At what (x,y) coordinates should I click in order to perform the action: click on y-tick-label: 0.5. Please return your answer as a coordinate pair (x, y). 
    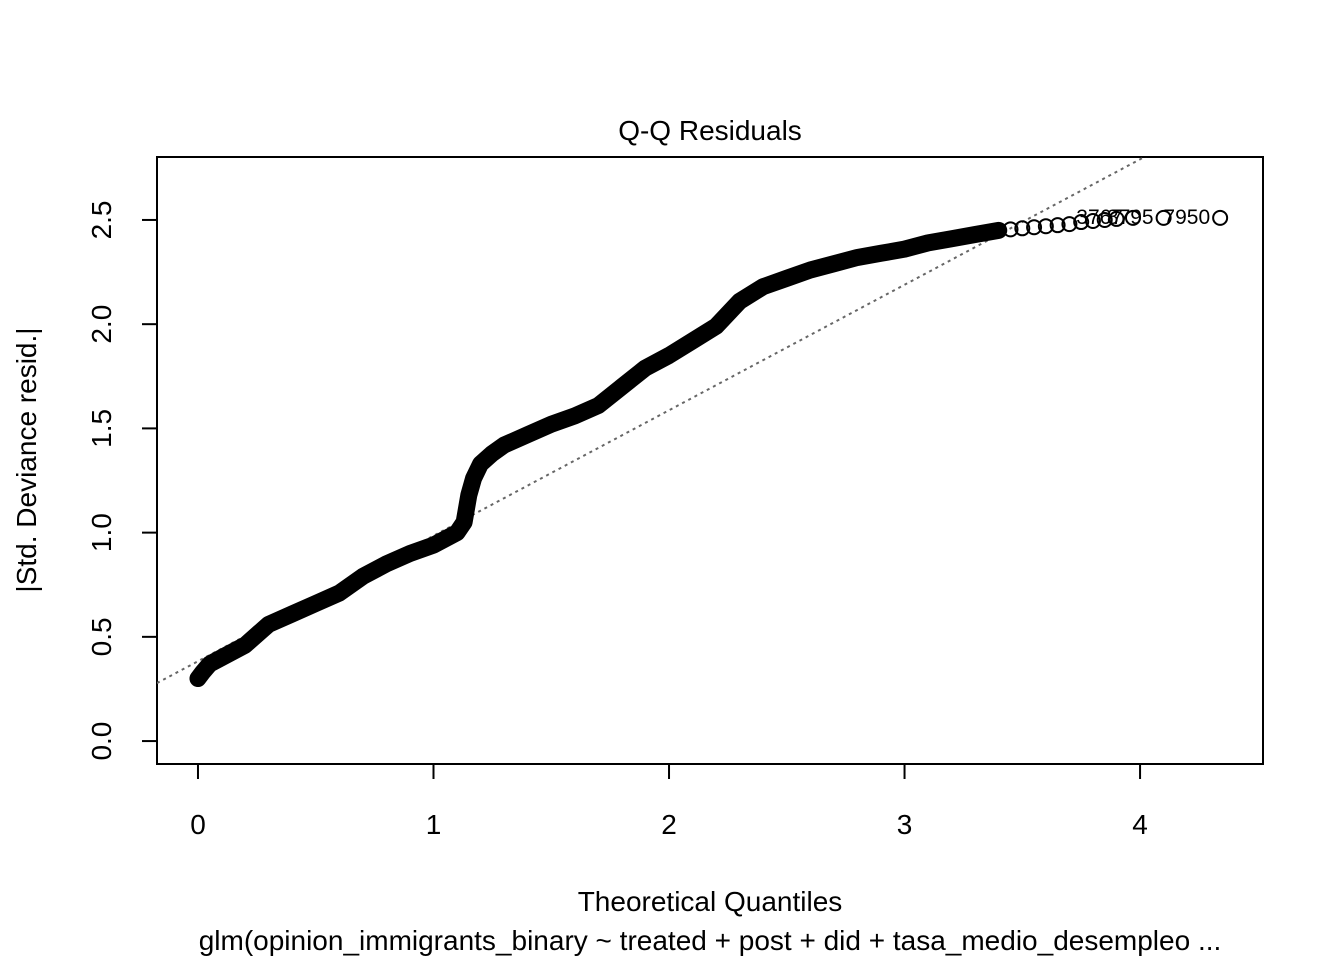
    Looking at the image, I should click on (101, 636).